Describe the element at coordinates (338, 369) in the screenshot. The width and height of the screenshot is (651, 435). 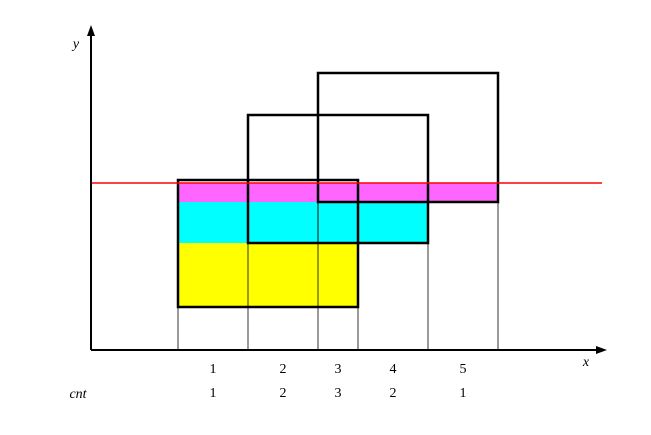
I see `interval-index: 3` at that location.